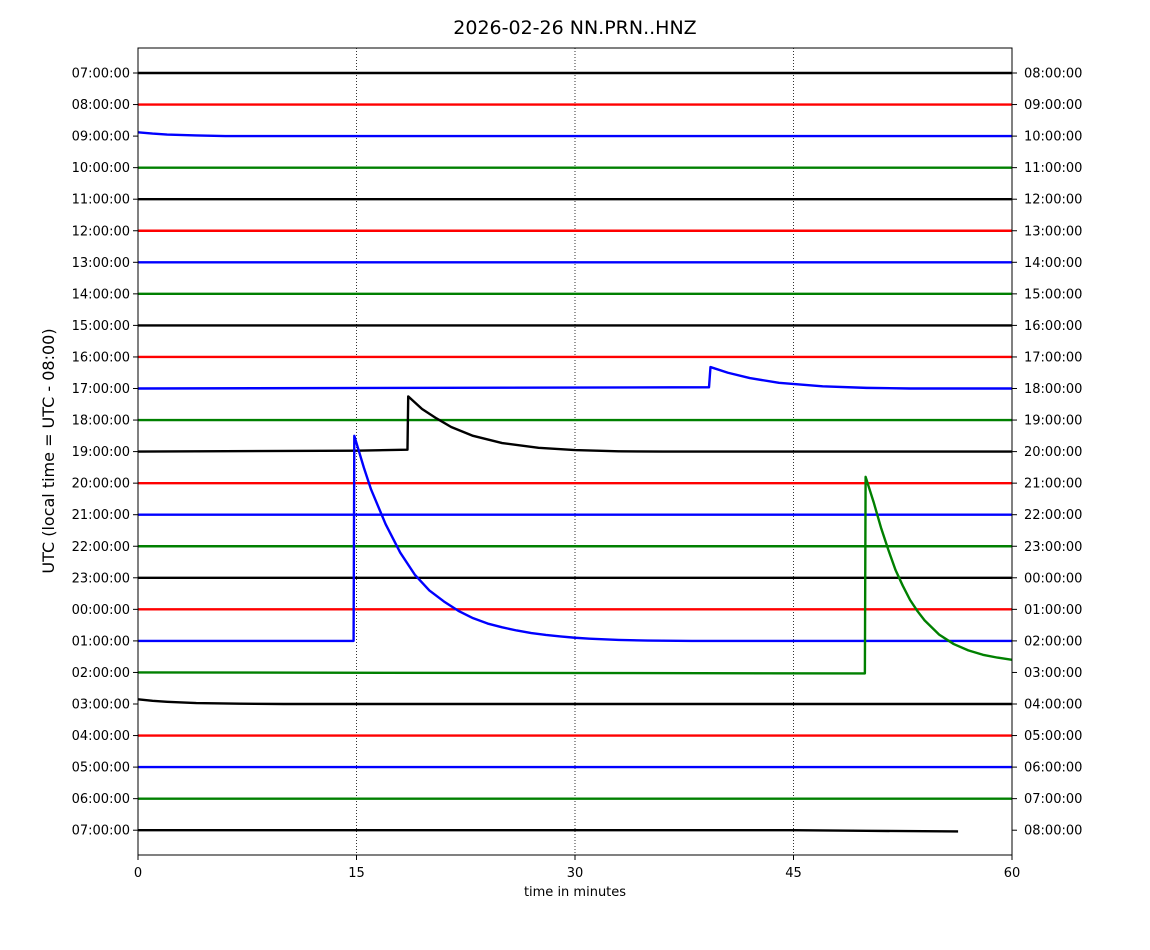 The height and width of the screenshot is (950, 1150). I want to click on left-tick-label: 23:00:00, so click(101, 578).